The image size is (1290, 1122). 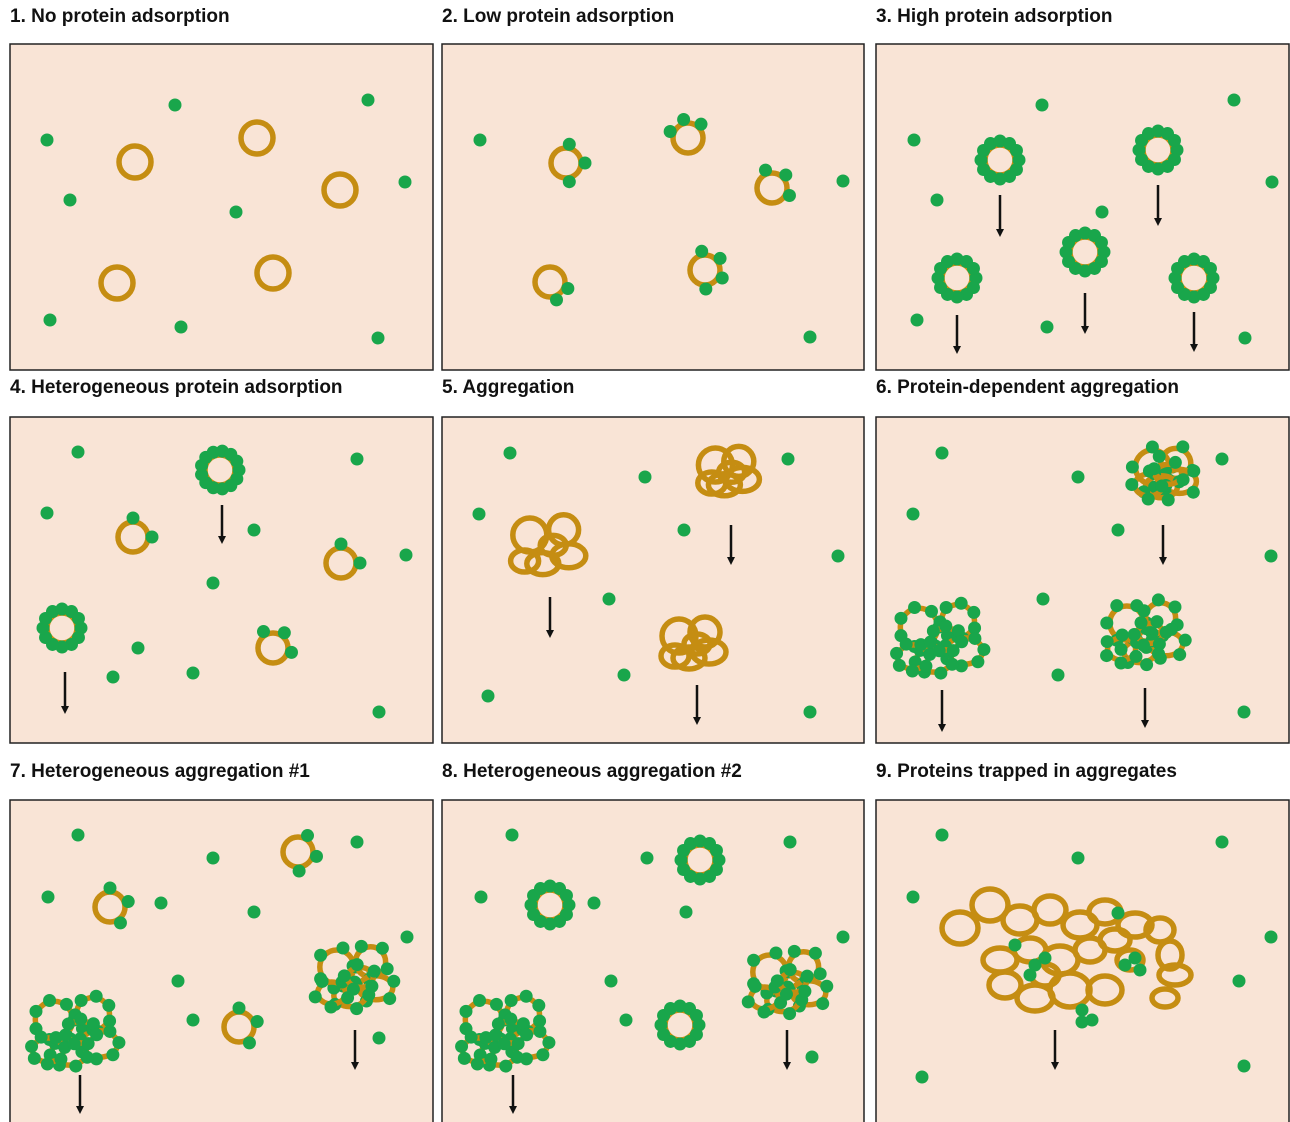 What do you see at coordinates (653, 941) in the screenshot?
I see `panel: 8. Heterogeneous aggregation #2` at bounding box center [653, 941].